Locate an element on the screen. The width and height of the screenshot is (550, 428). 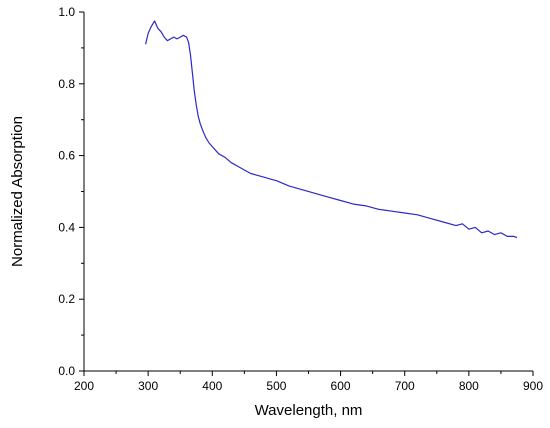
x-tick-label: 800 is located at coordinates (469, 386).